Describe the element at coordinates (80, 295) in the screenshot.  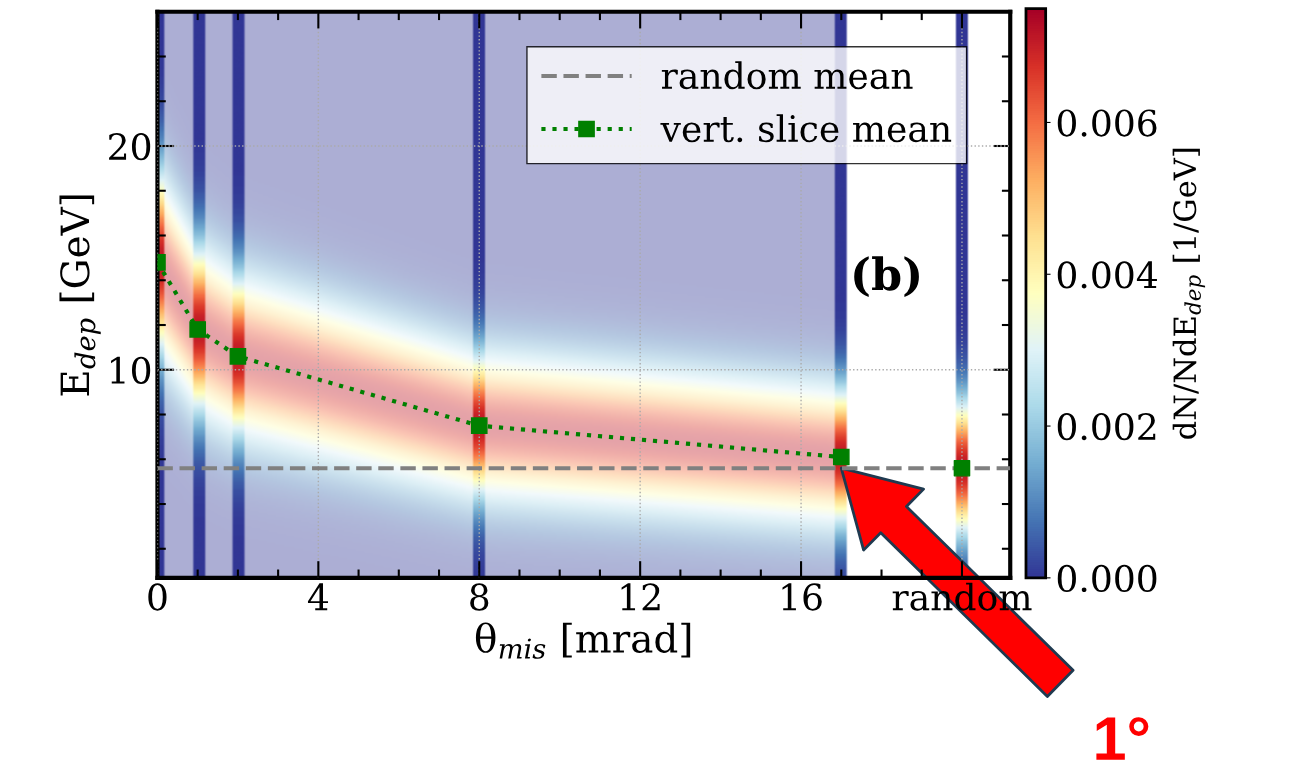
I see `y-axis-title: E$_{dep}$ [GeV]` at that location.